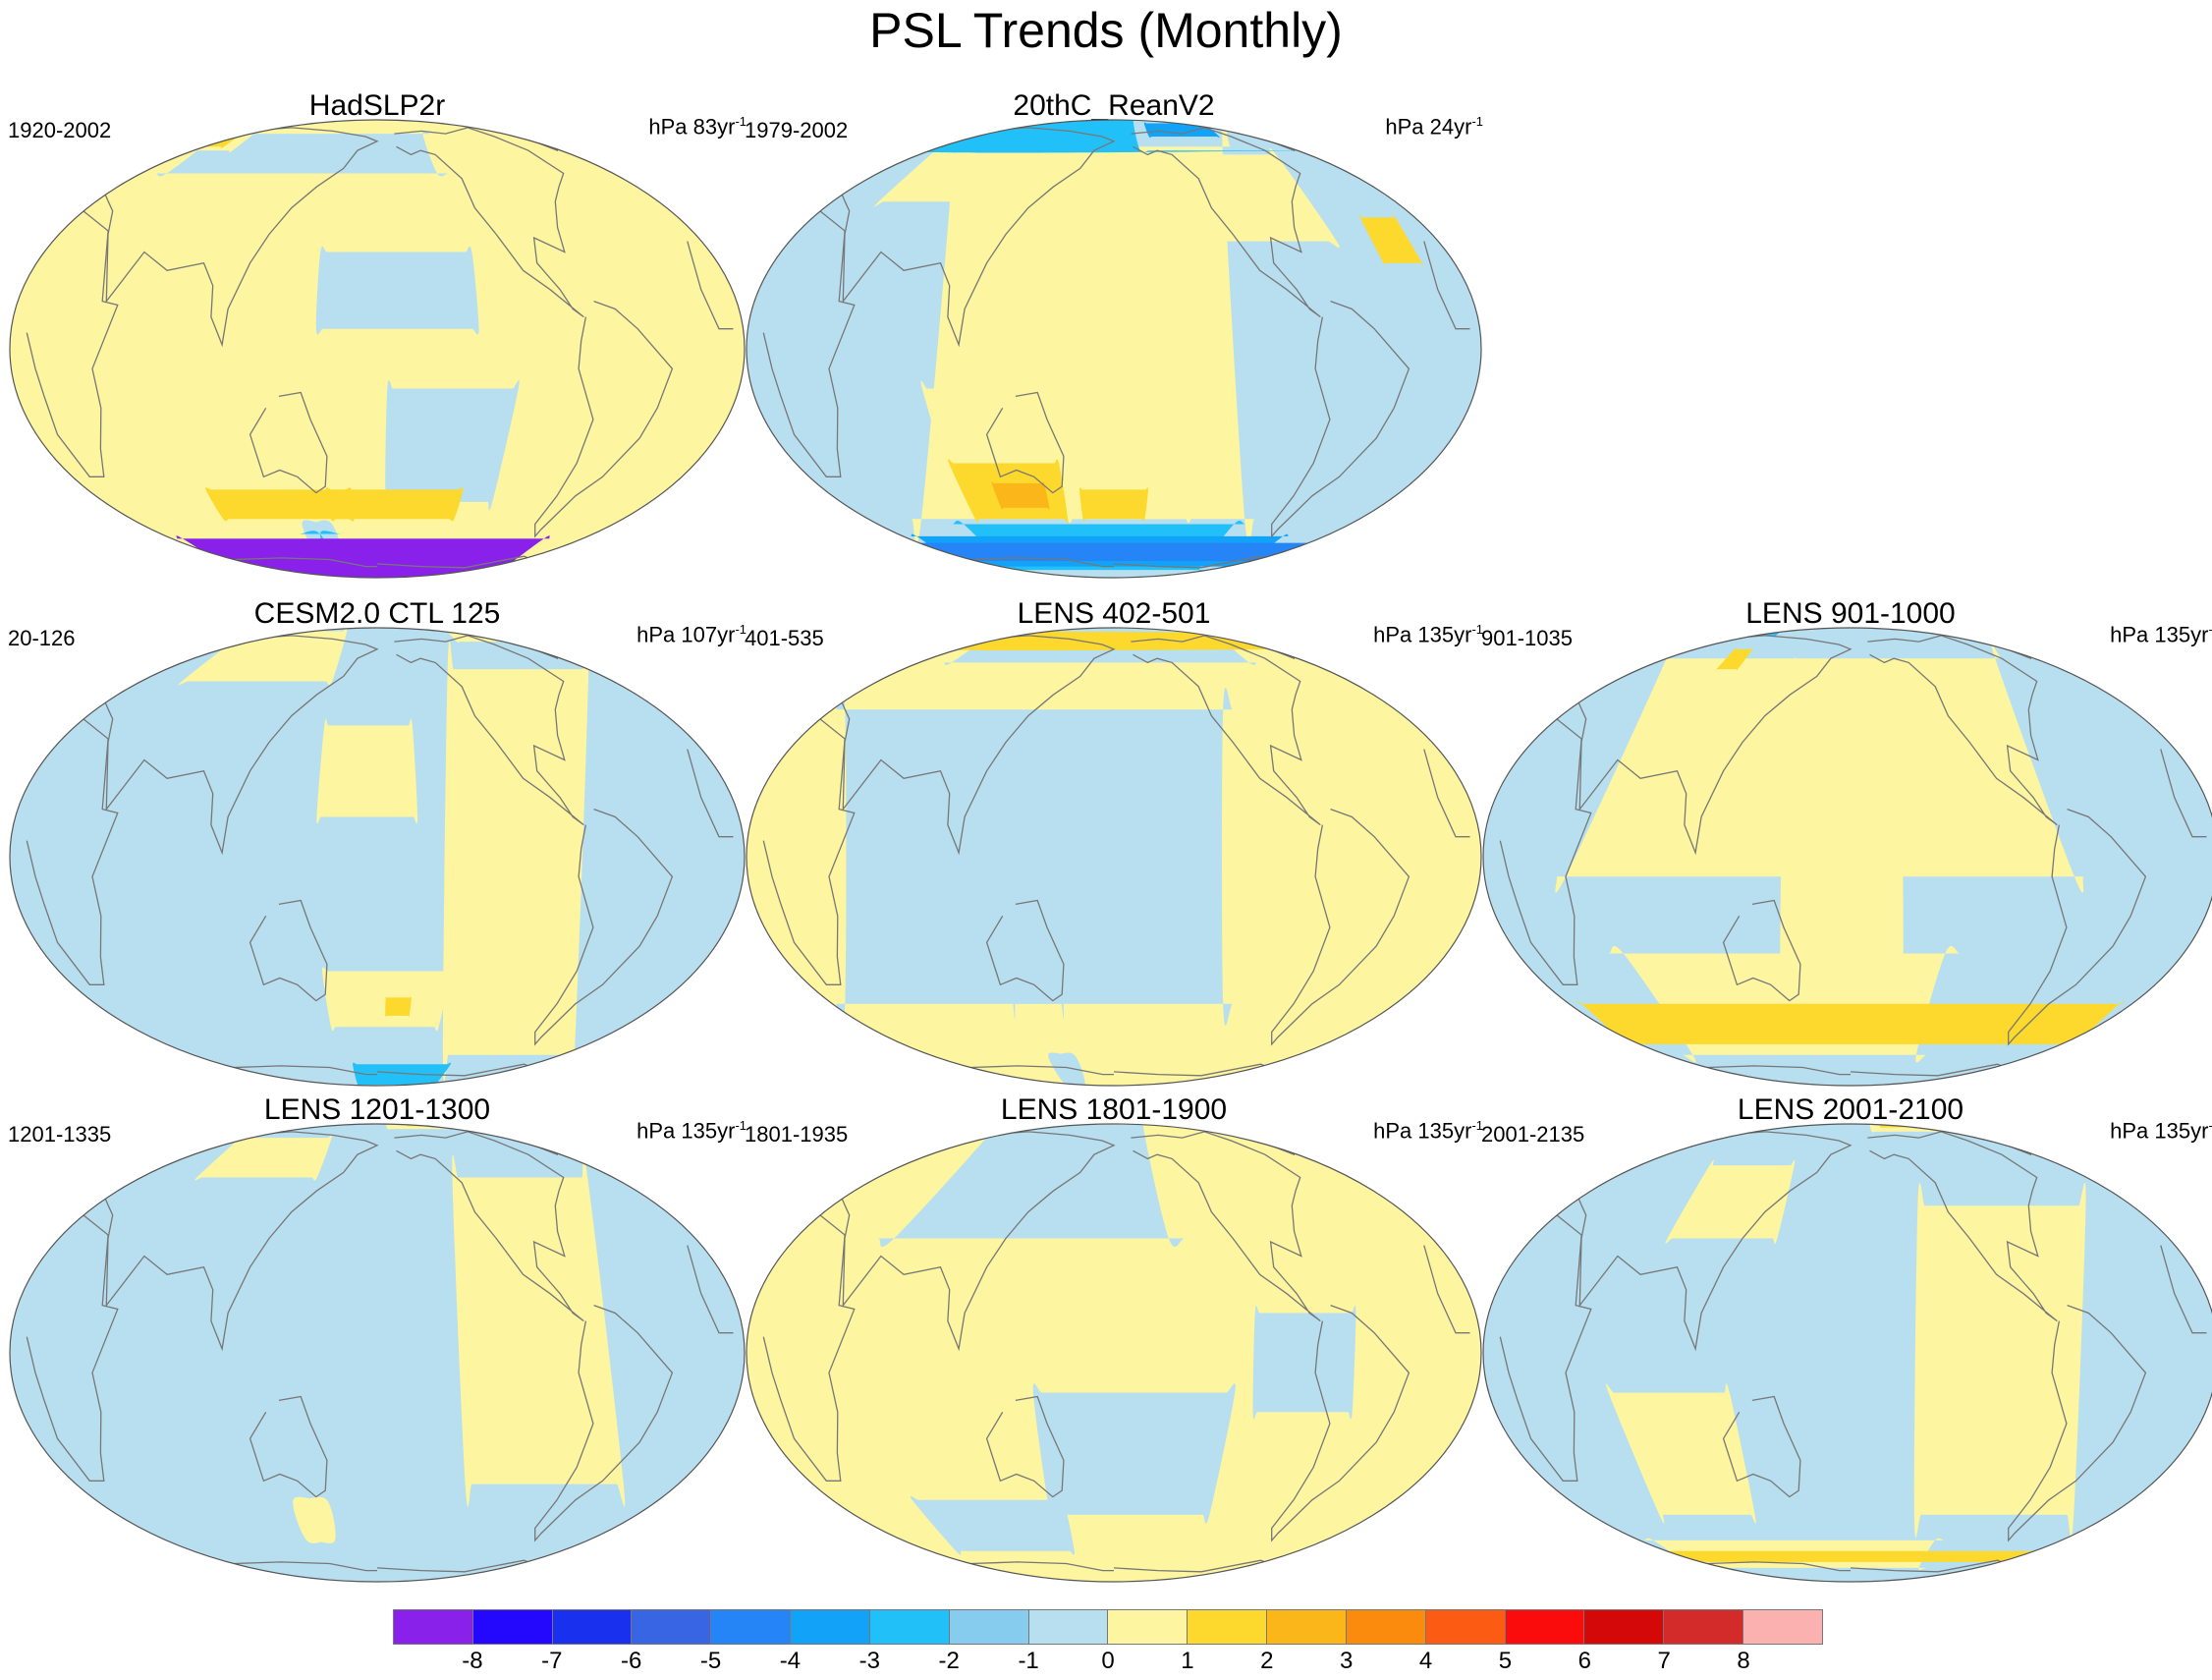  What do you see at coordinates (377, 105) in the screenshot?
I see `panel-title: HadSLP2r` at bounding box center [377, 105].